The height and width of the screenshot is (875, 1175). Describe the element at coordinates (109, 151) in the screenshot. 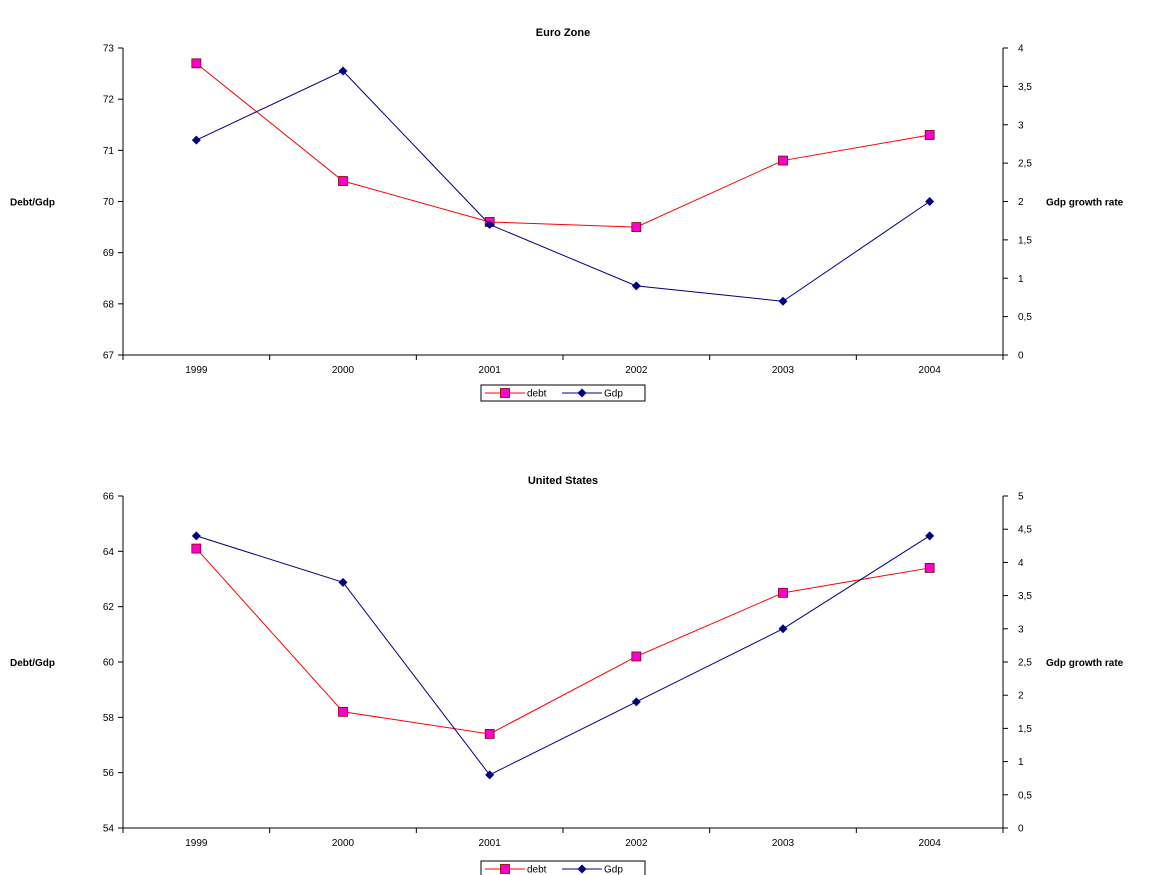

I see `left-tick-label: 71` at that location.